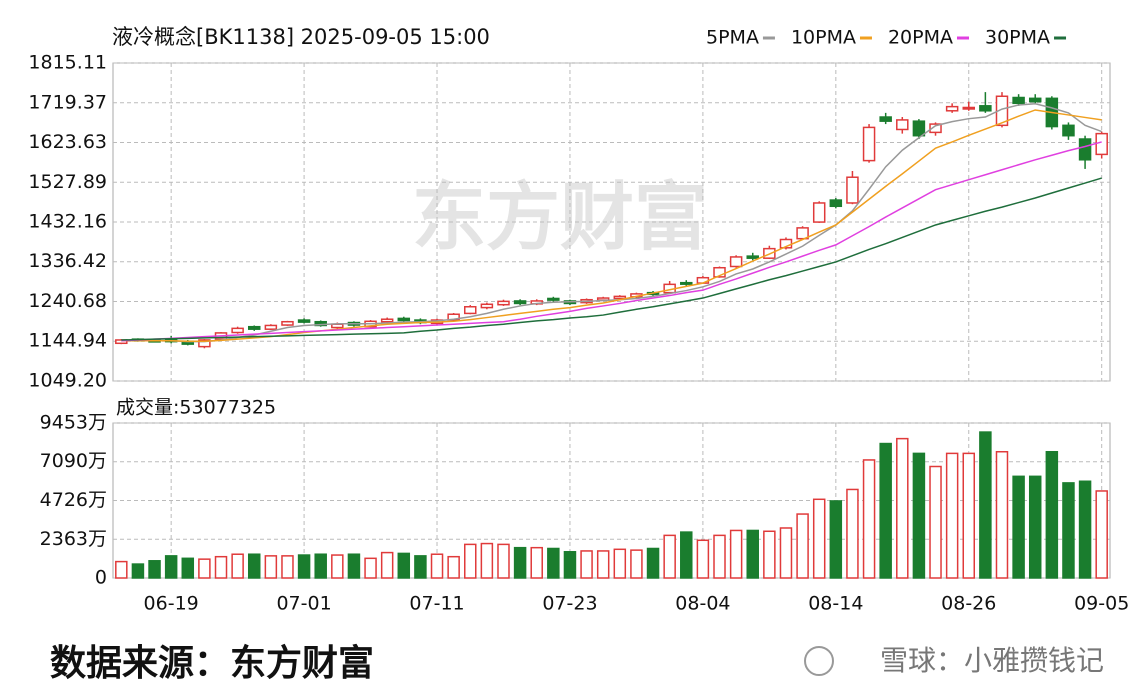 The height and width of the screenshot is (696, 1136). I want to click on y-tick-label: 9453万, so click(73, 423).